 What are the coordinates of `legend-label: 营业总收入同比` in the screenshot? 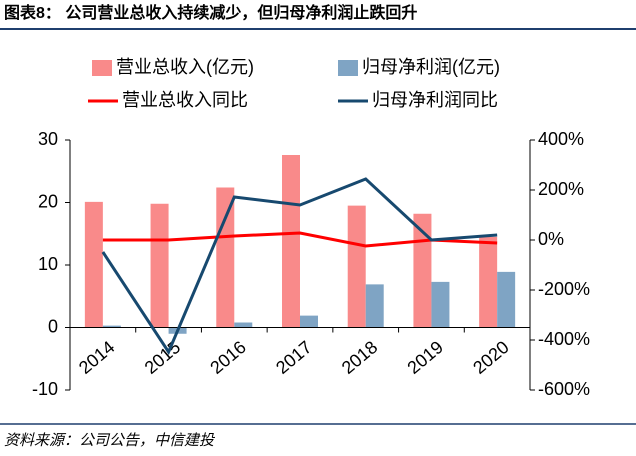 It's located at (185, 100).